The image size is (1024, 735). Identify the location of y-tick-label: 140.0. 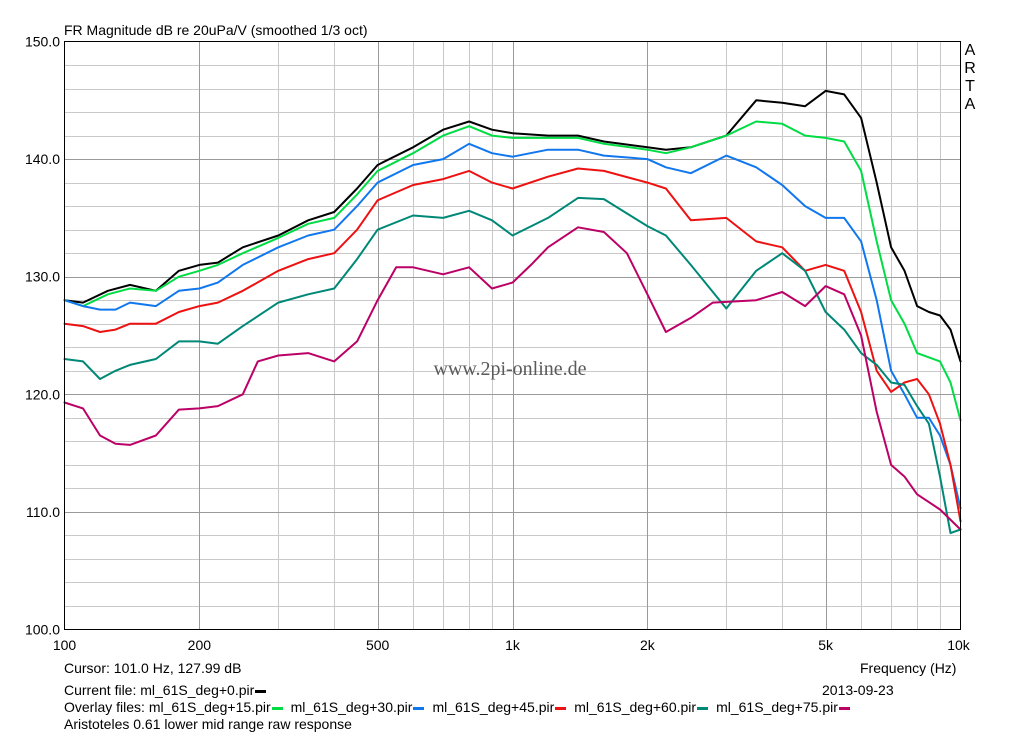
(42, 159).